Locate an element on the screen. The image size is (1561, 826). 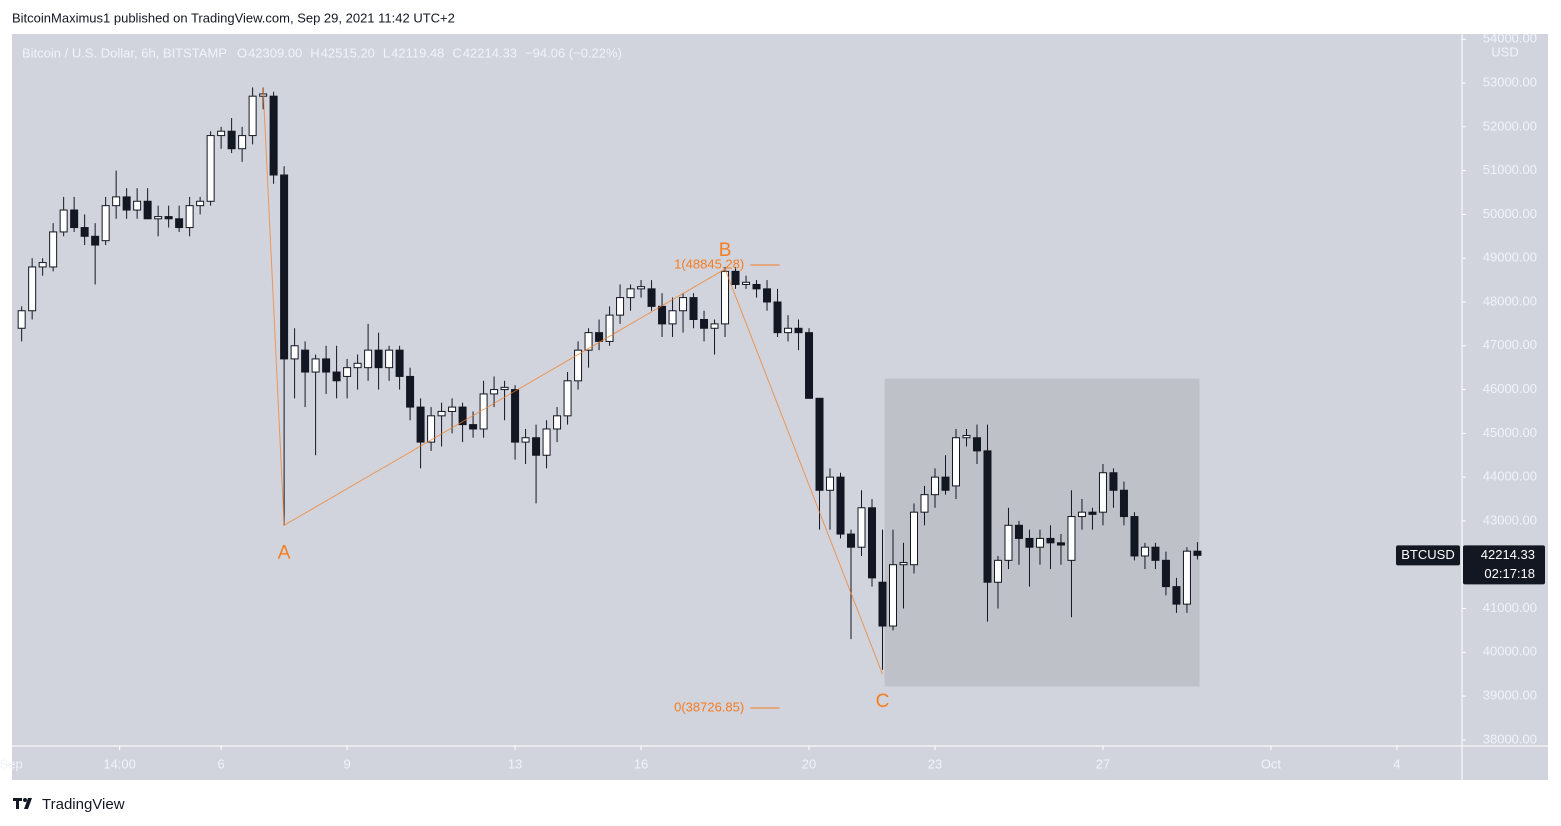
ohlc-value: 42309.00 is located at coordinates (275, 52).